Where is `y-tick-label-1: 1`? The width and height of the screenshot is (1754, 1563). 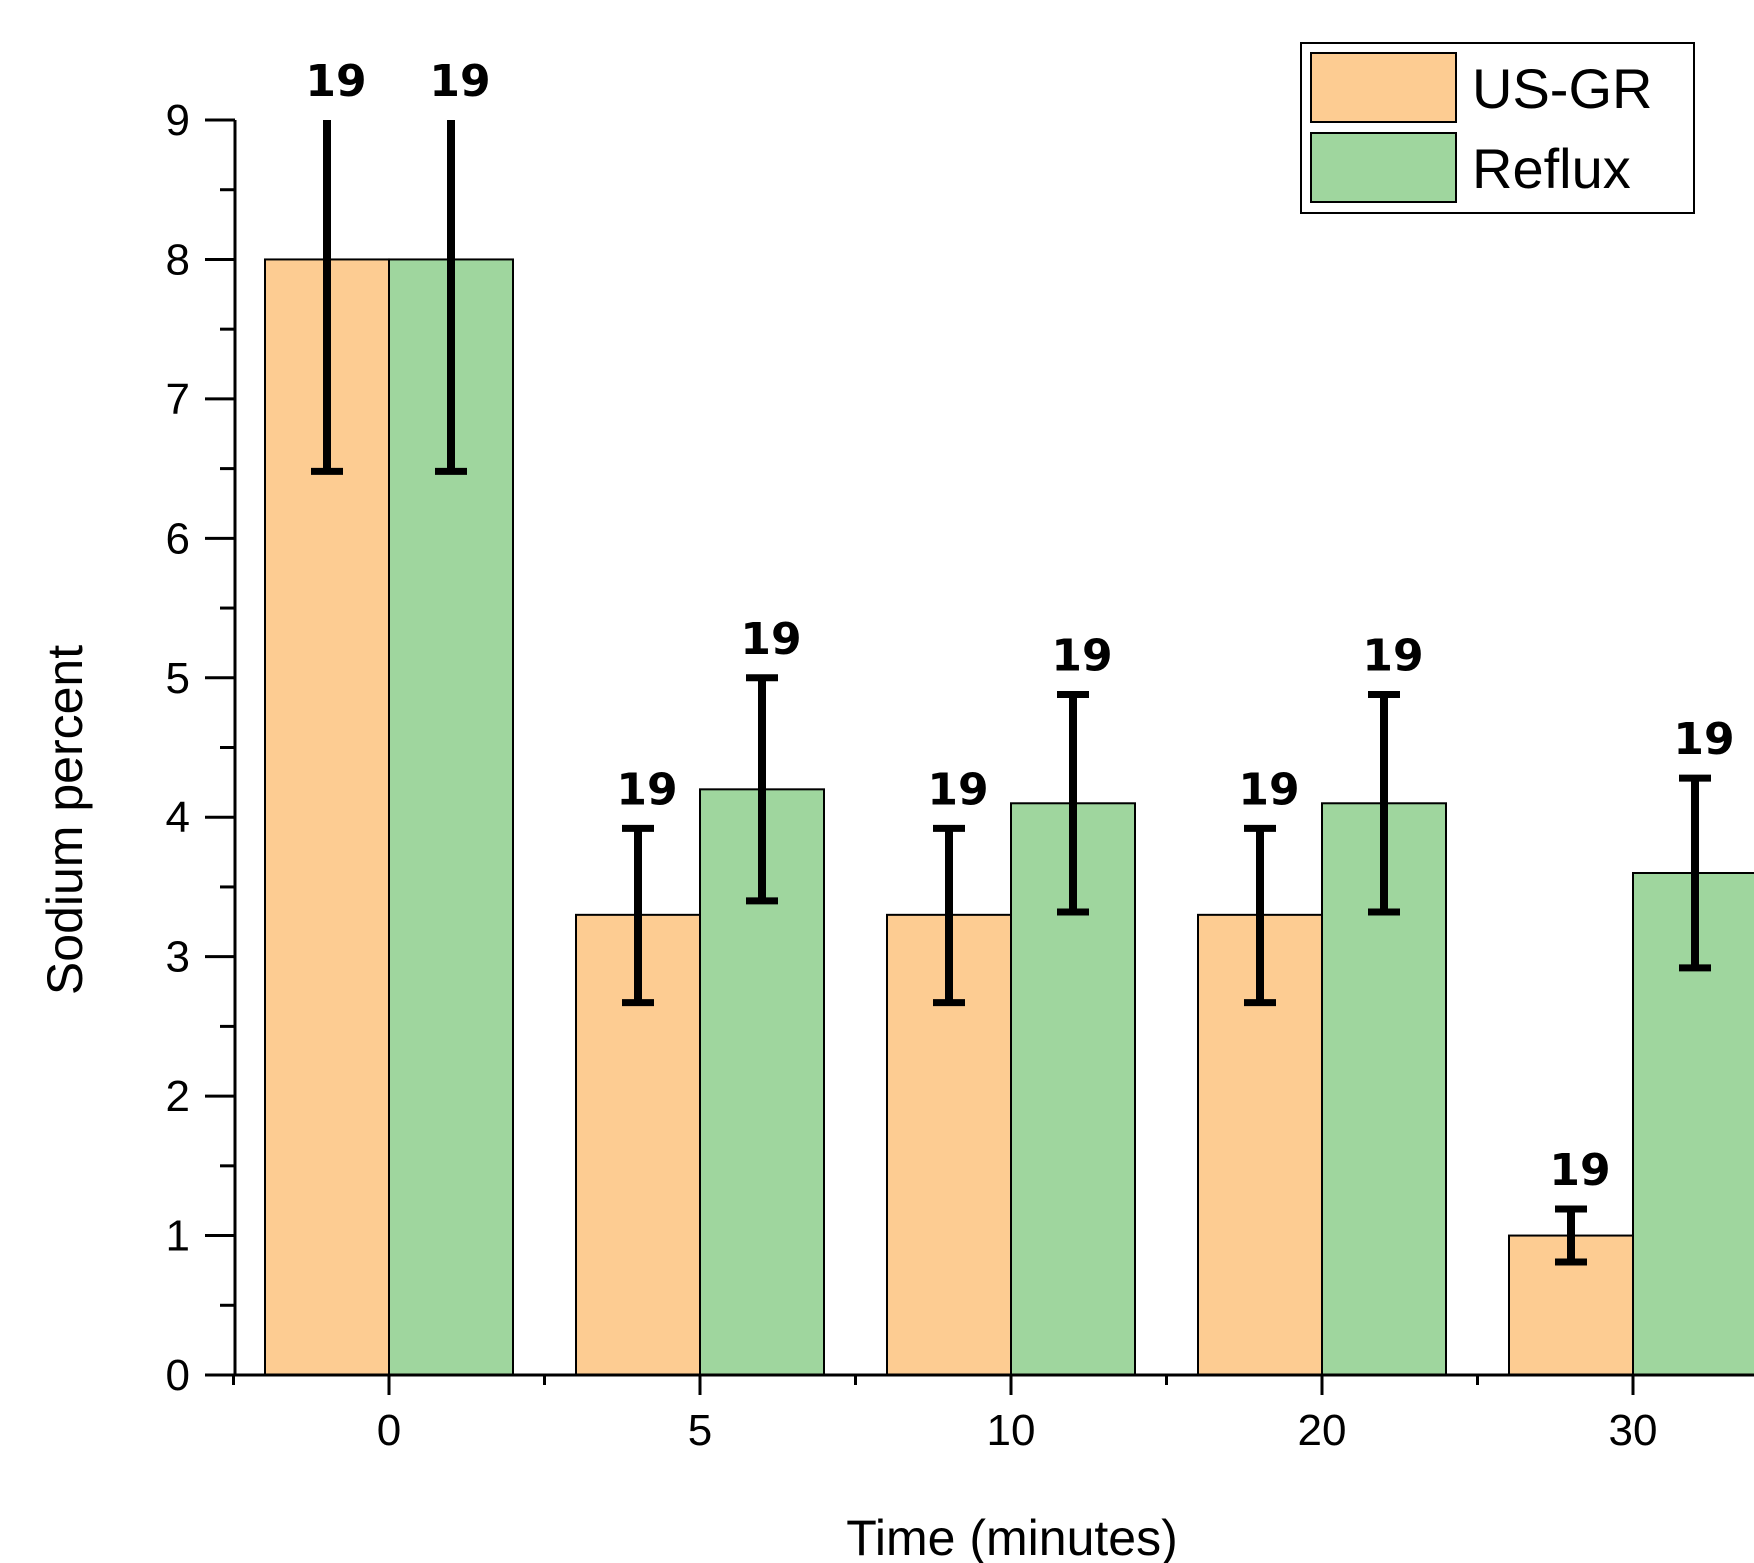
y-tick-label-1: 1 is located at coordinates (178, 1236).